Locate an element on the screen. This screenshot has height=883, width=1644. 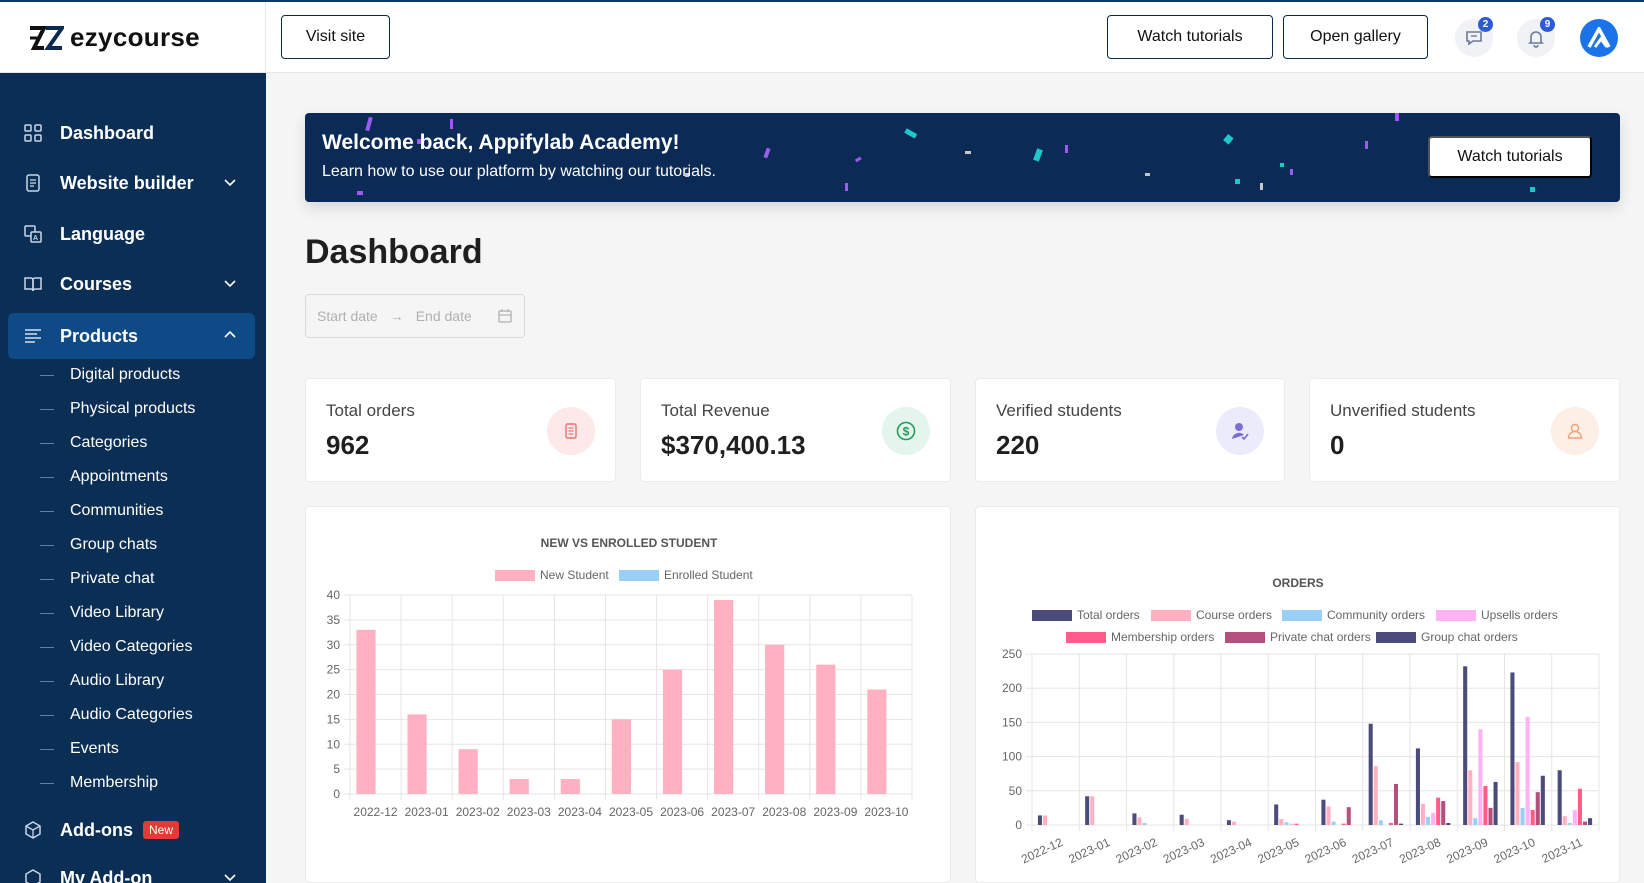
chart-title: NEW VS ENROLLED STUDENT is located at coordinates (629, 543).